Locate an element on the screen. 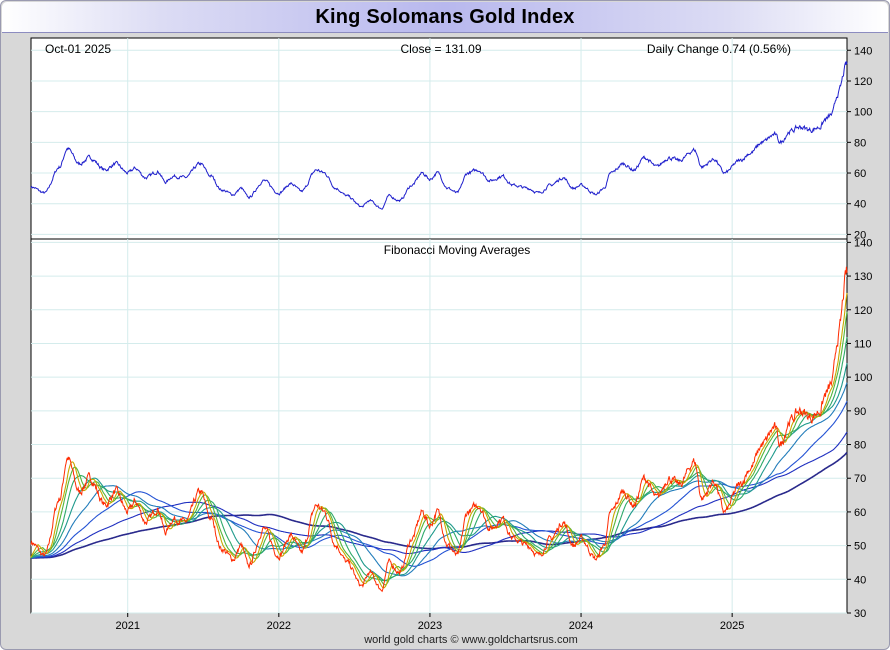  fibonacci-panel-ytick-label: 90 is located at coordinates (860, 412).